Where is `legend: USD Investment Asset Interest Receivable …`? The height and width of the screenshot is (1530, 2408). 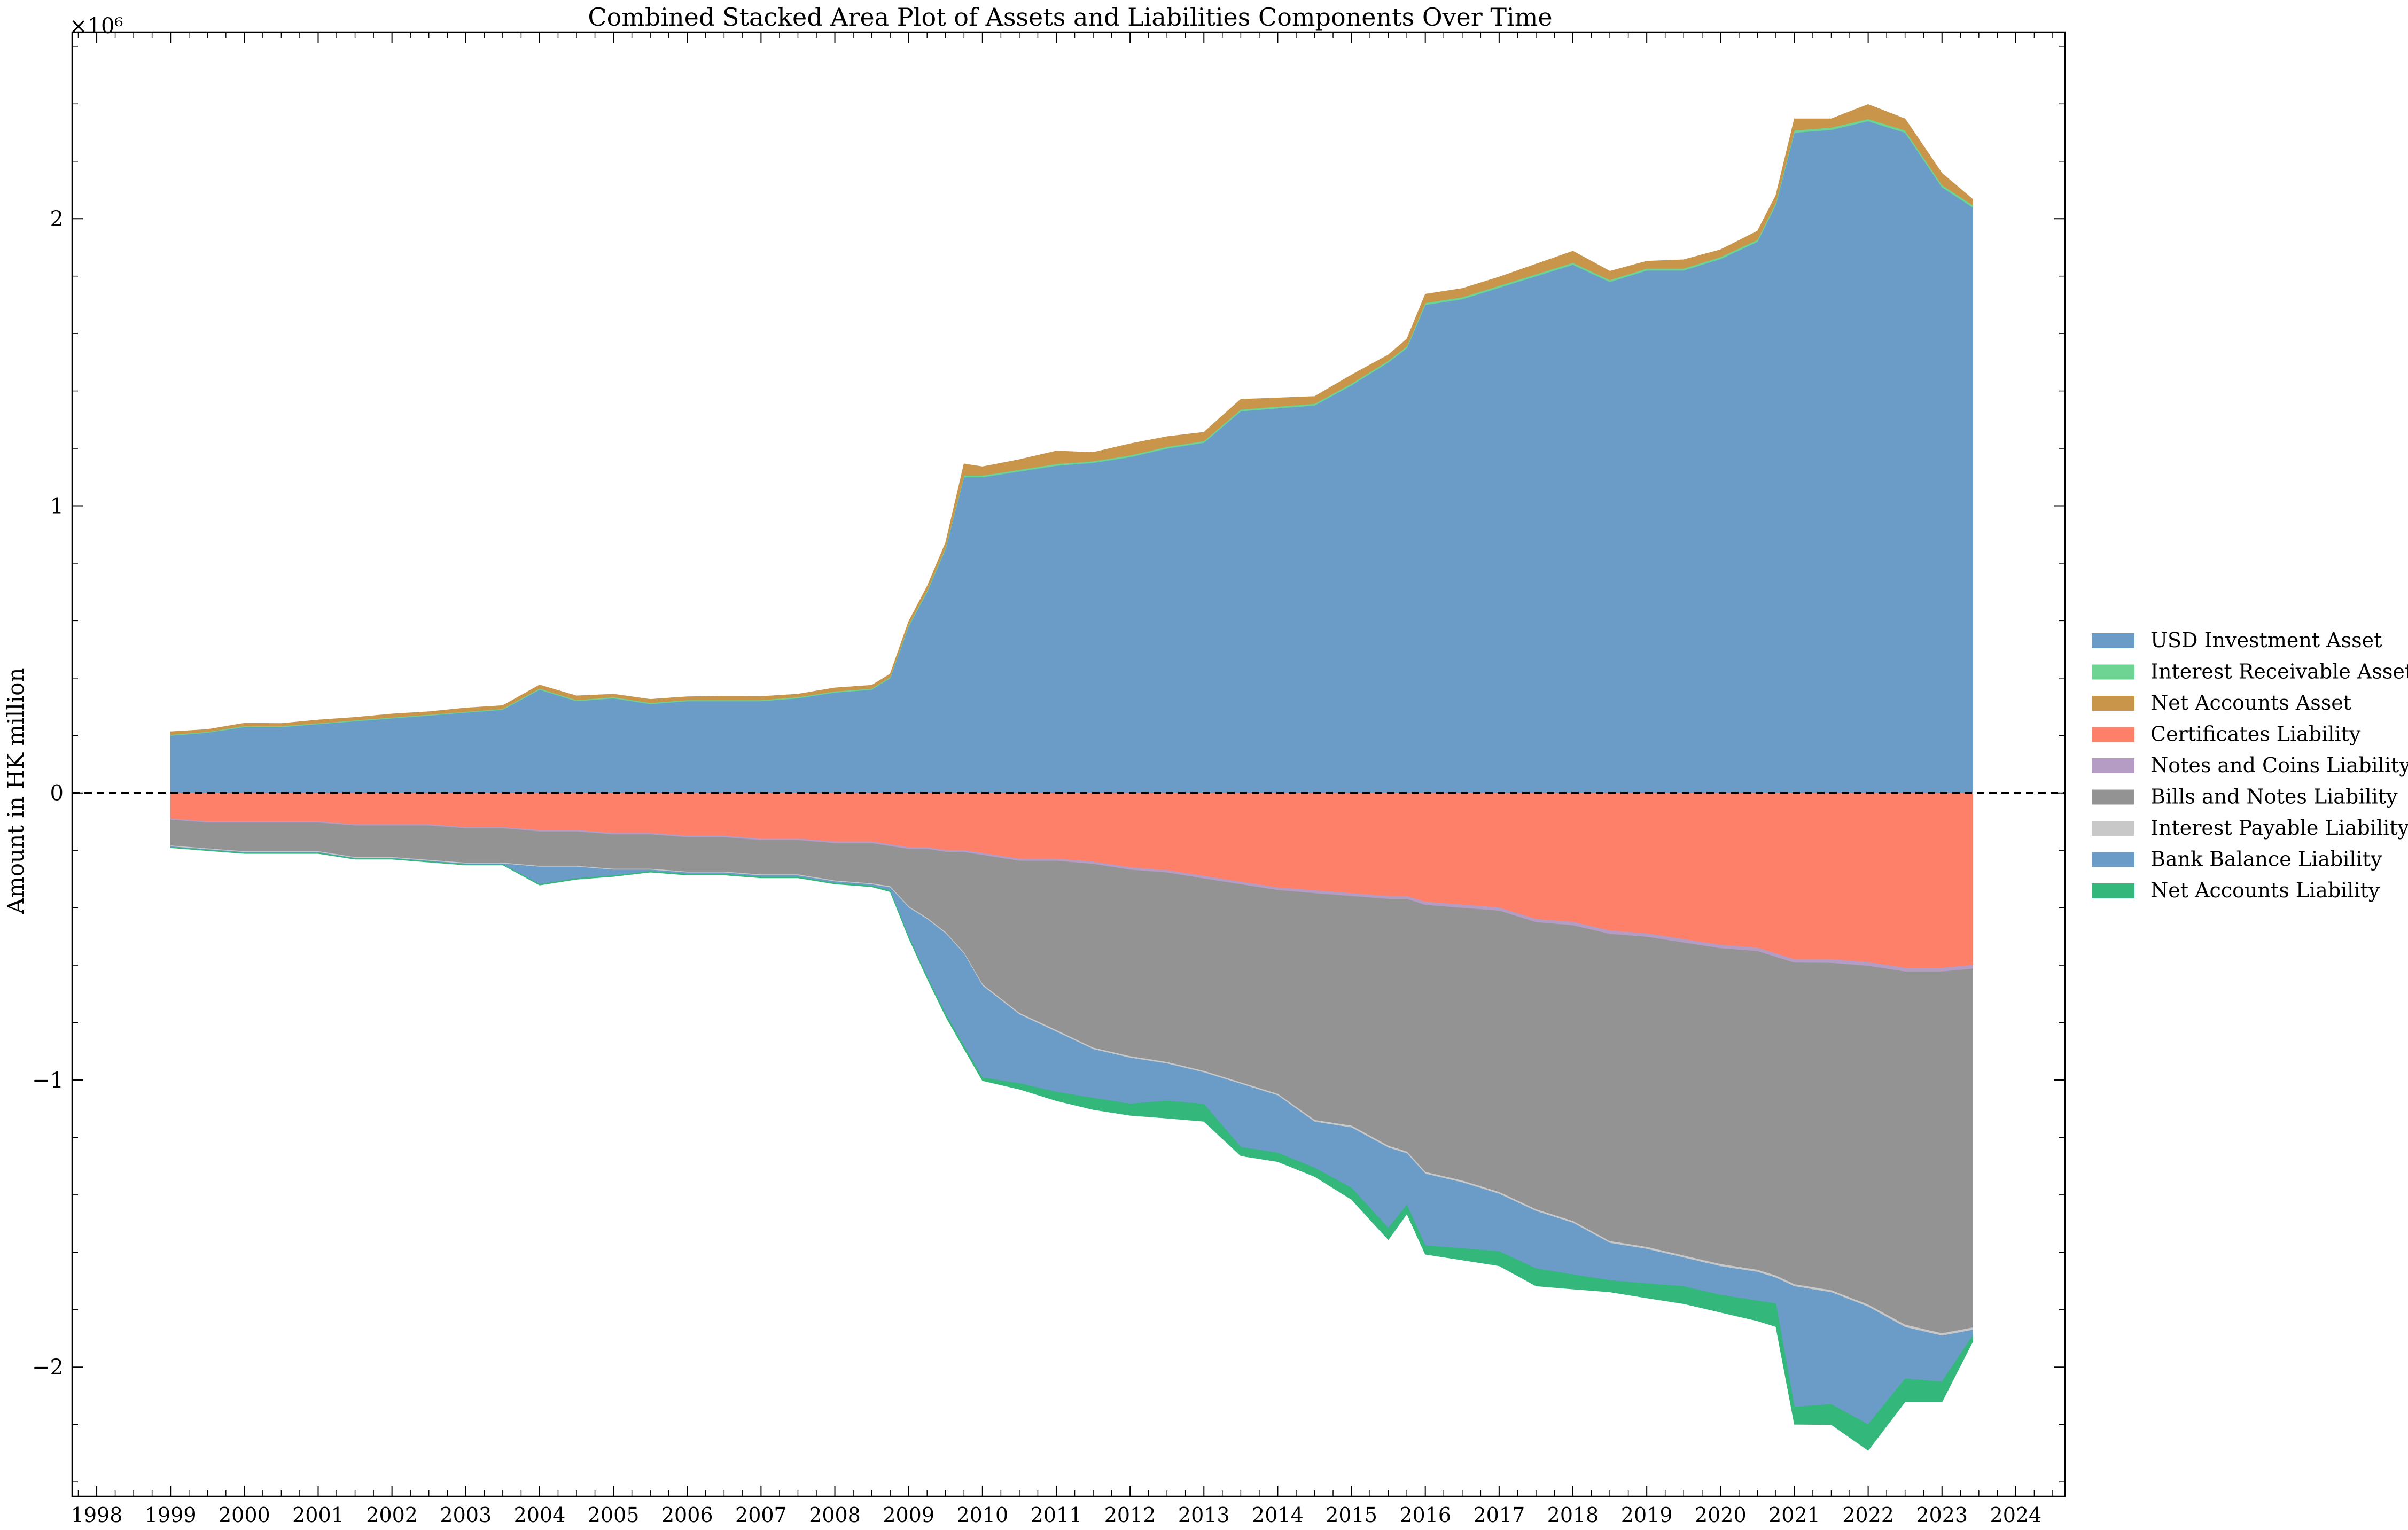
legend: USD Investment Asset Interest Receivable … is located at coordinates (2250, 765).